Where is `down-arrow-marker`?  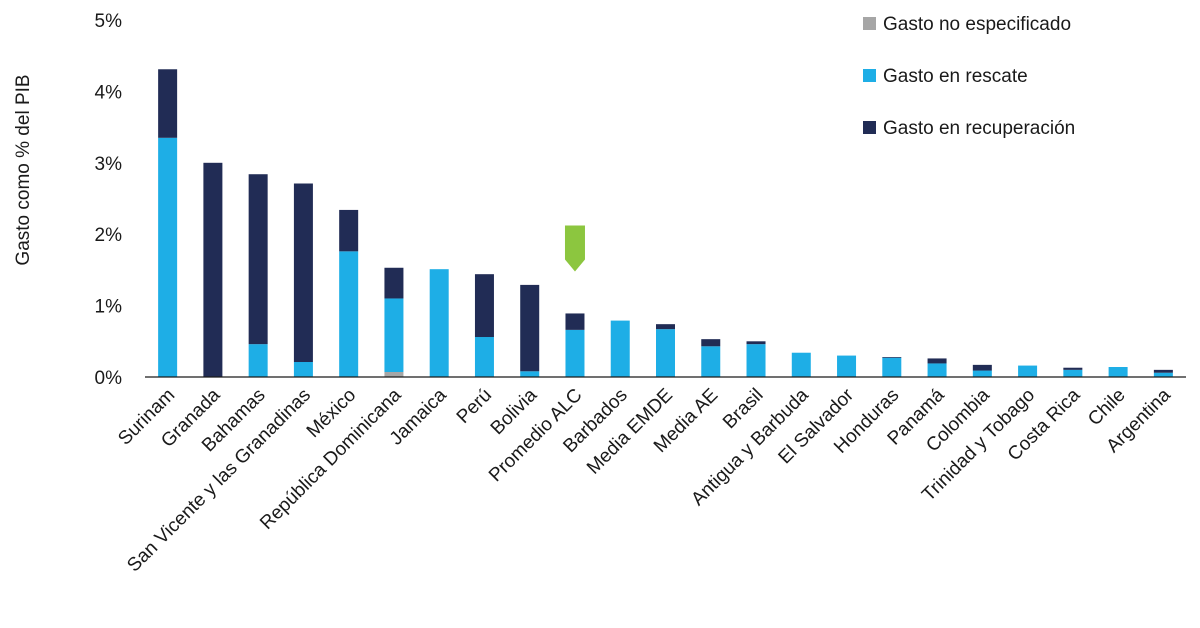 down-arrow-marker is located at coordinates (574, 248).